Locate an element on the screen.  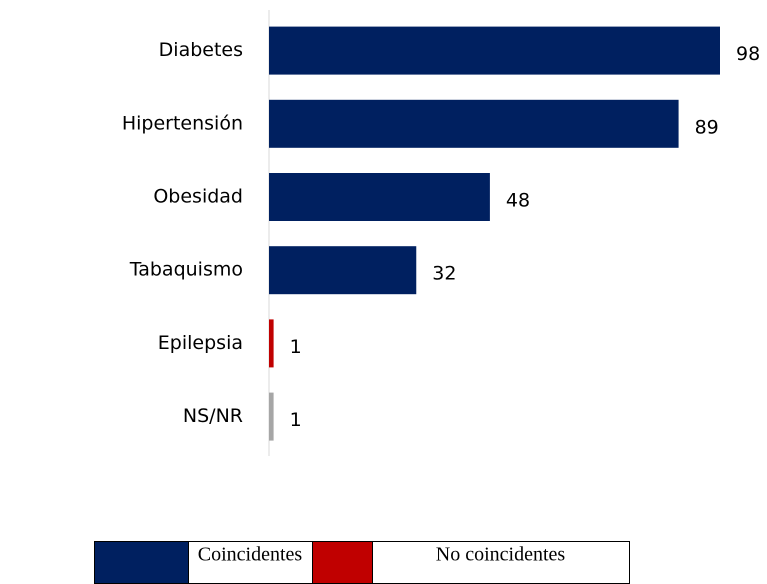
category-label: Tabaquismo is located at coordinates (186, 270).